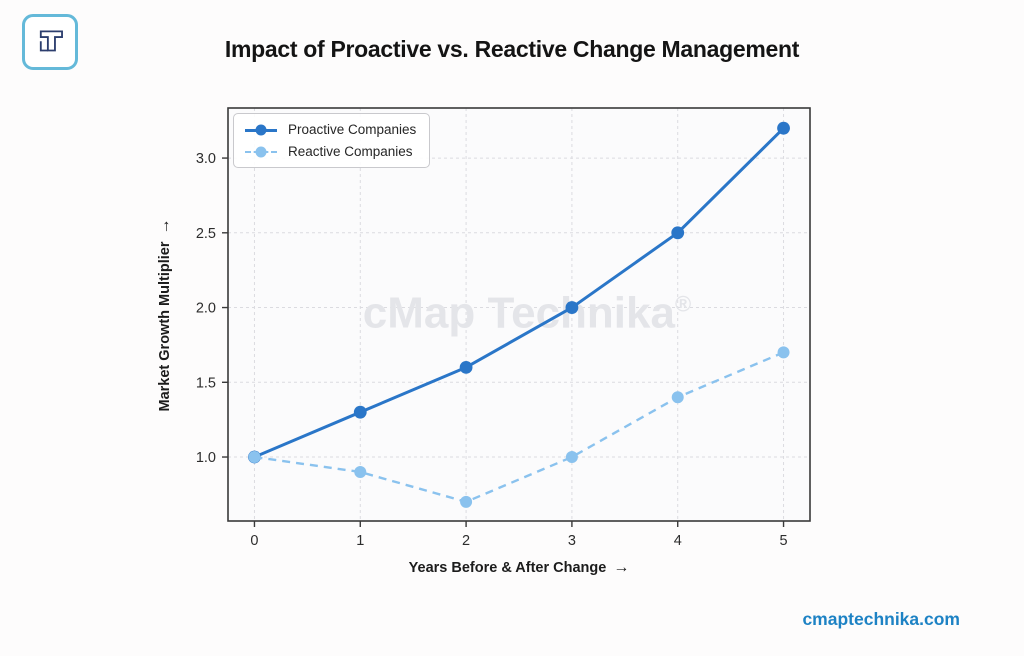  What do you see at coordinates (206, 234) in the screenshot?
I see `y-tick-label: 2.5` at bounding box center [206, 234].